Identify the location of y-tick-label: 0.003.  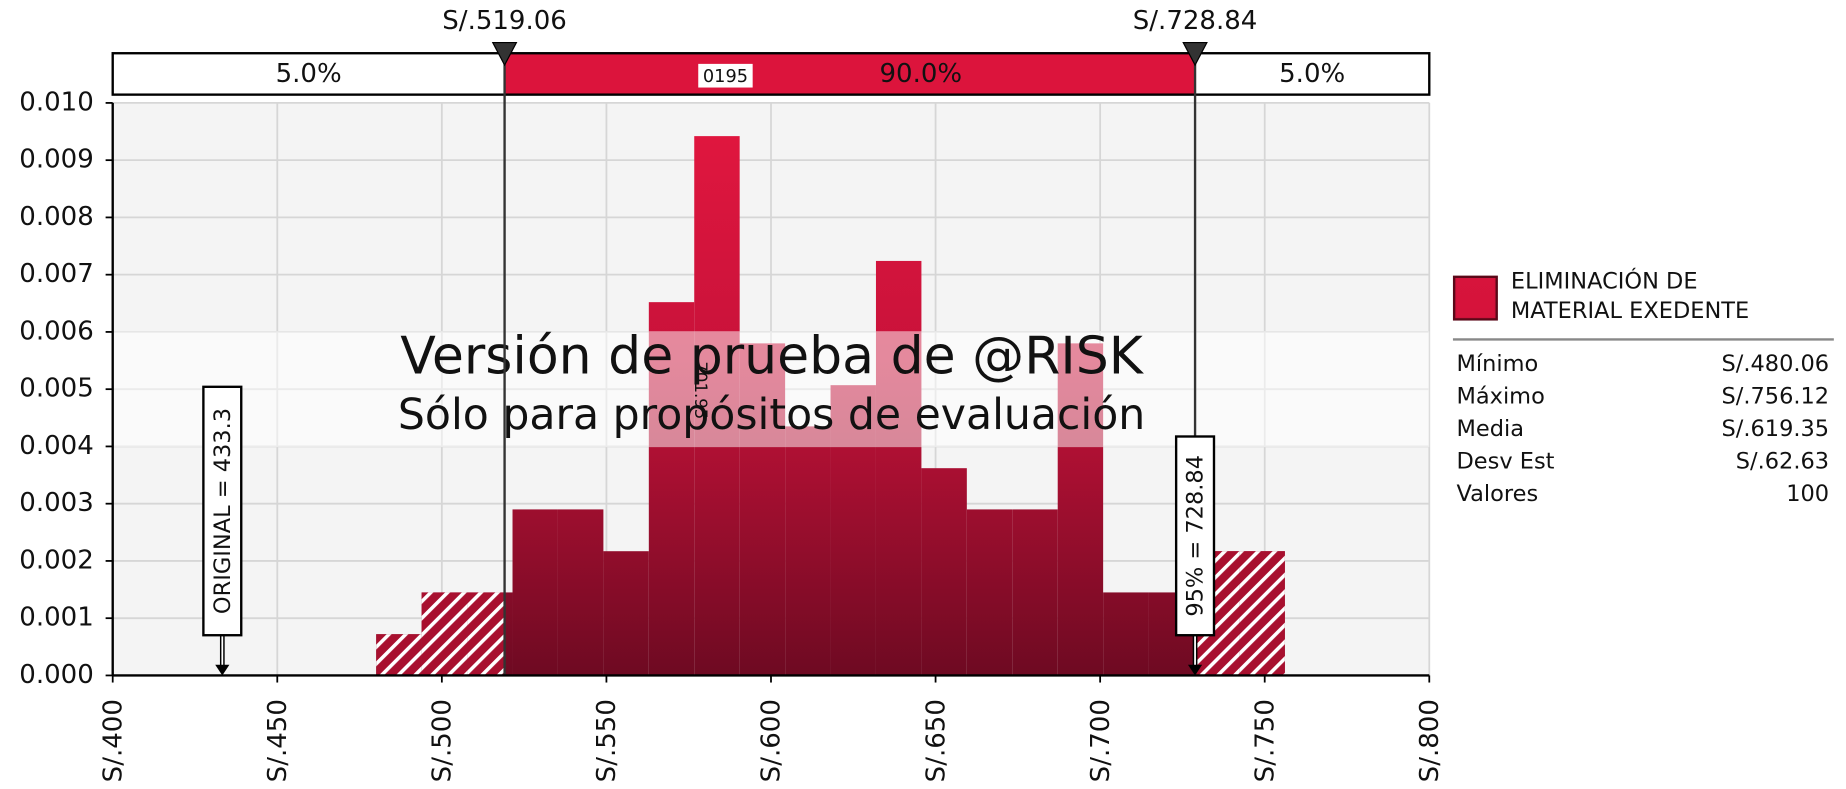
(56, 503).